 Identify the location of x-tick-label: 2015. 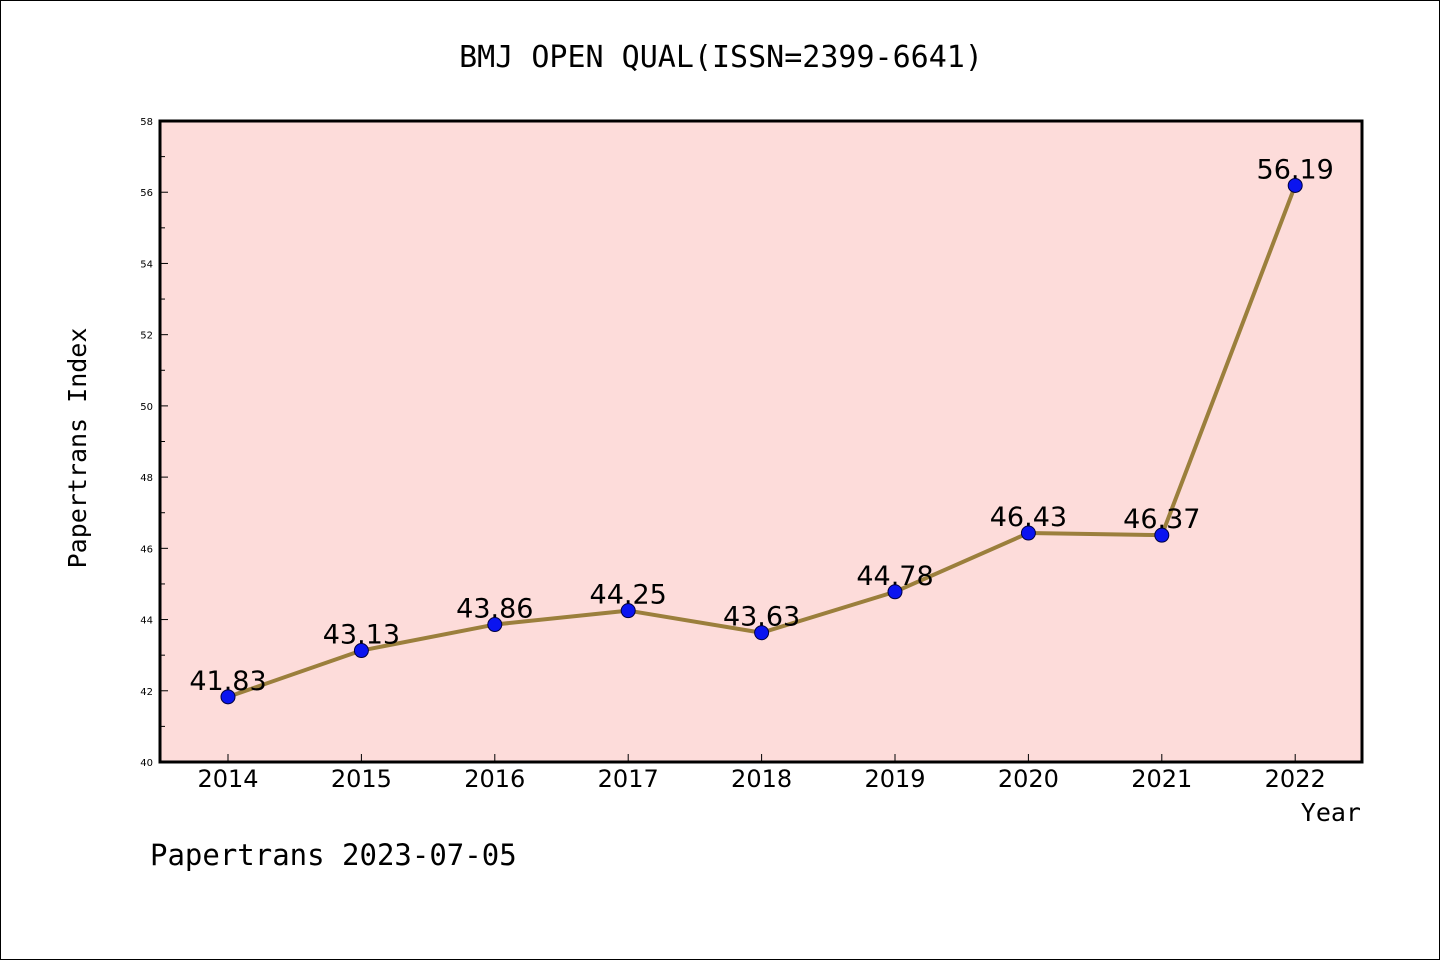
(361, 779).